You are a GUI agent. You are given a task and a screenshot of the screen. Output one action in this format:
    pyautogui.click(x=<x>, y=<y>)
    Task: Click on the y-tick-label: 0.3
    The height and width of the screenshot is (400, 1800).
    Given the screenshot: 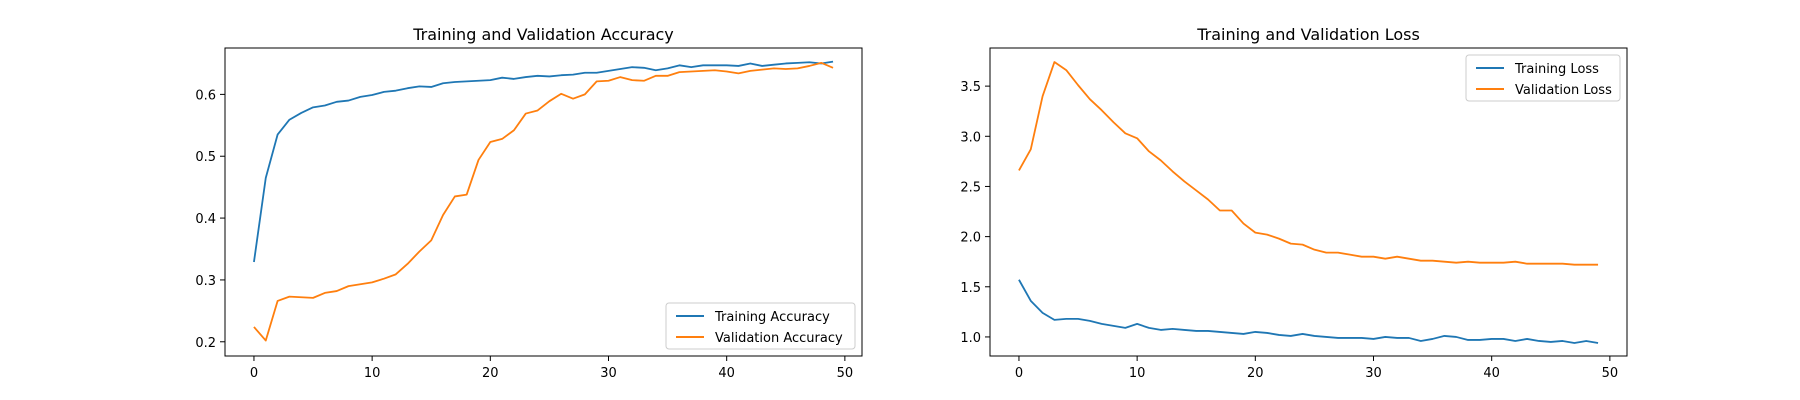 What is the action you would take?
    pyautogui.click(x=205, y=281)
    